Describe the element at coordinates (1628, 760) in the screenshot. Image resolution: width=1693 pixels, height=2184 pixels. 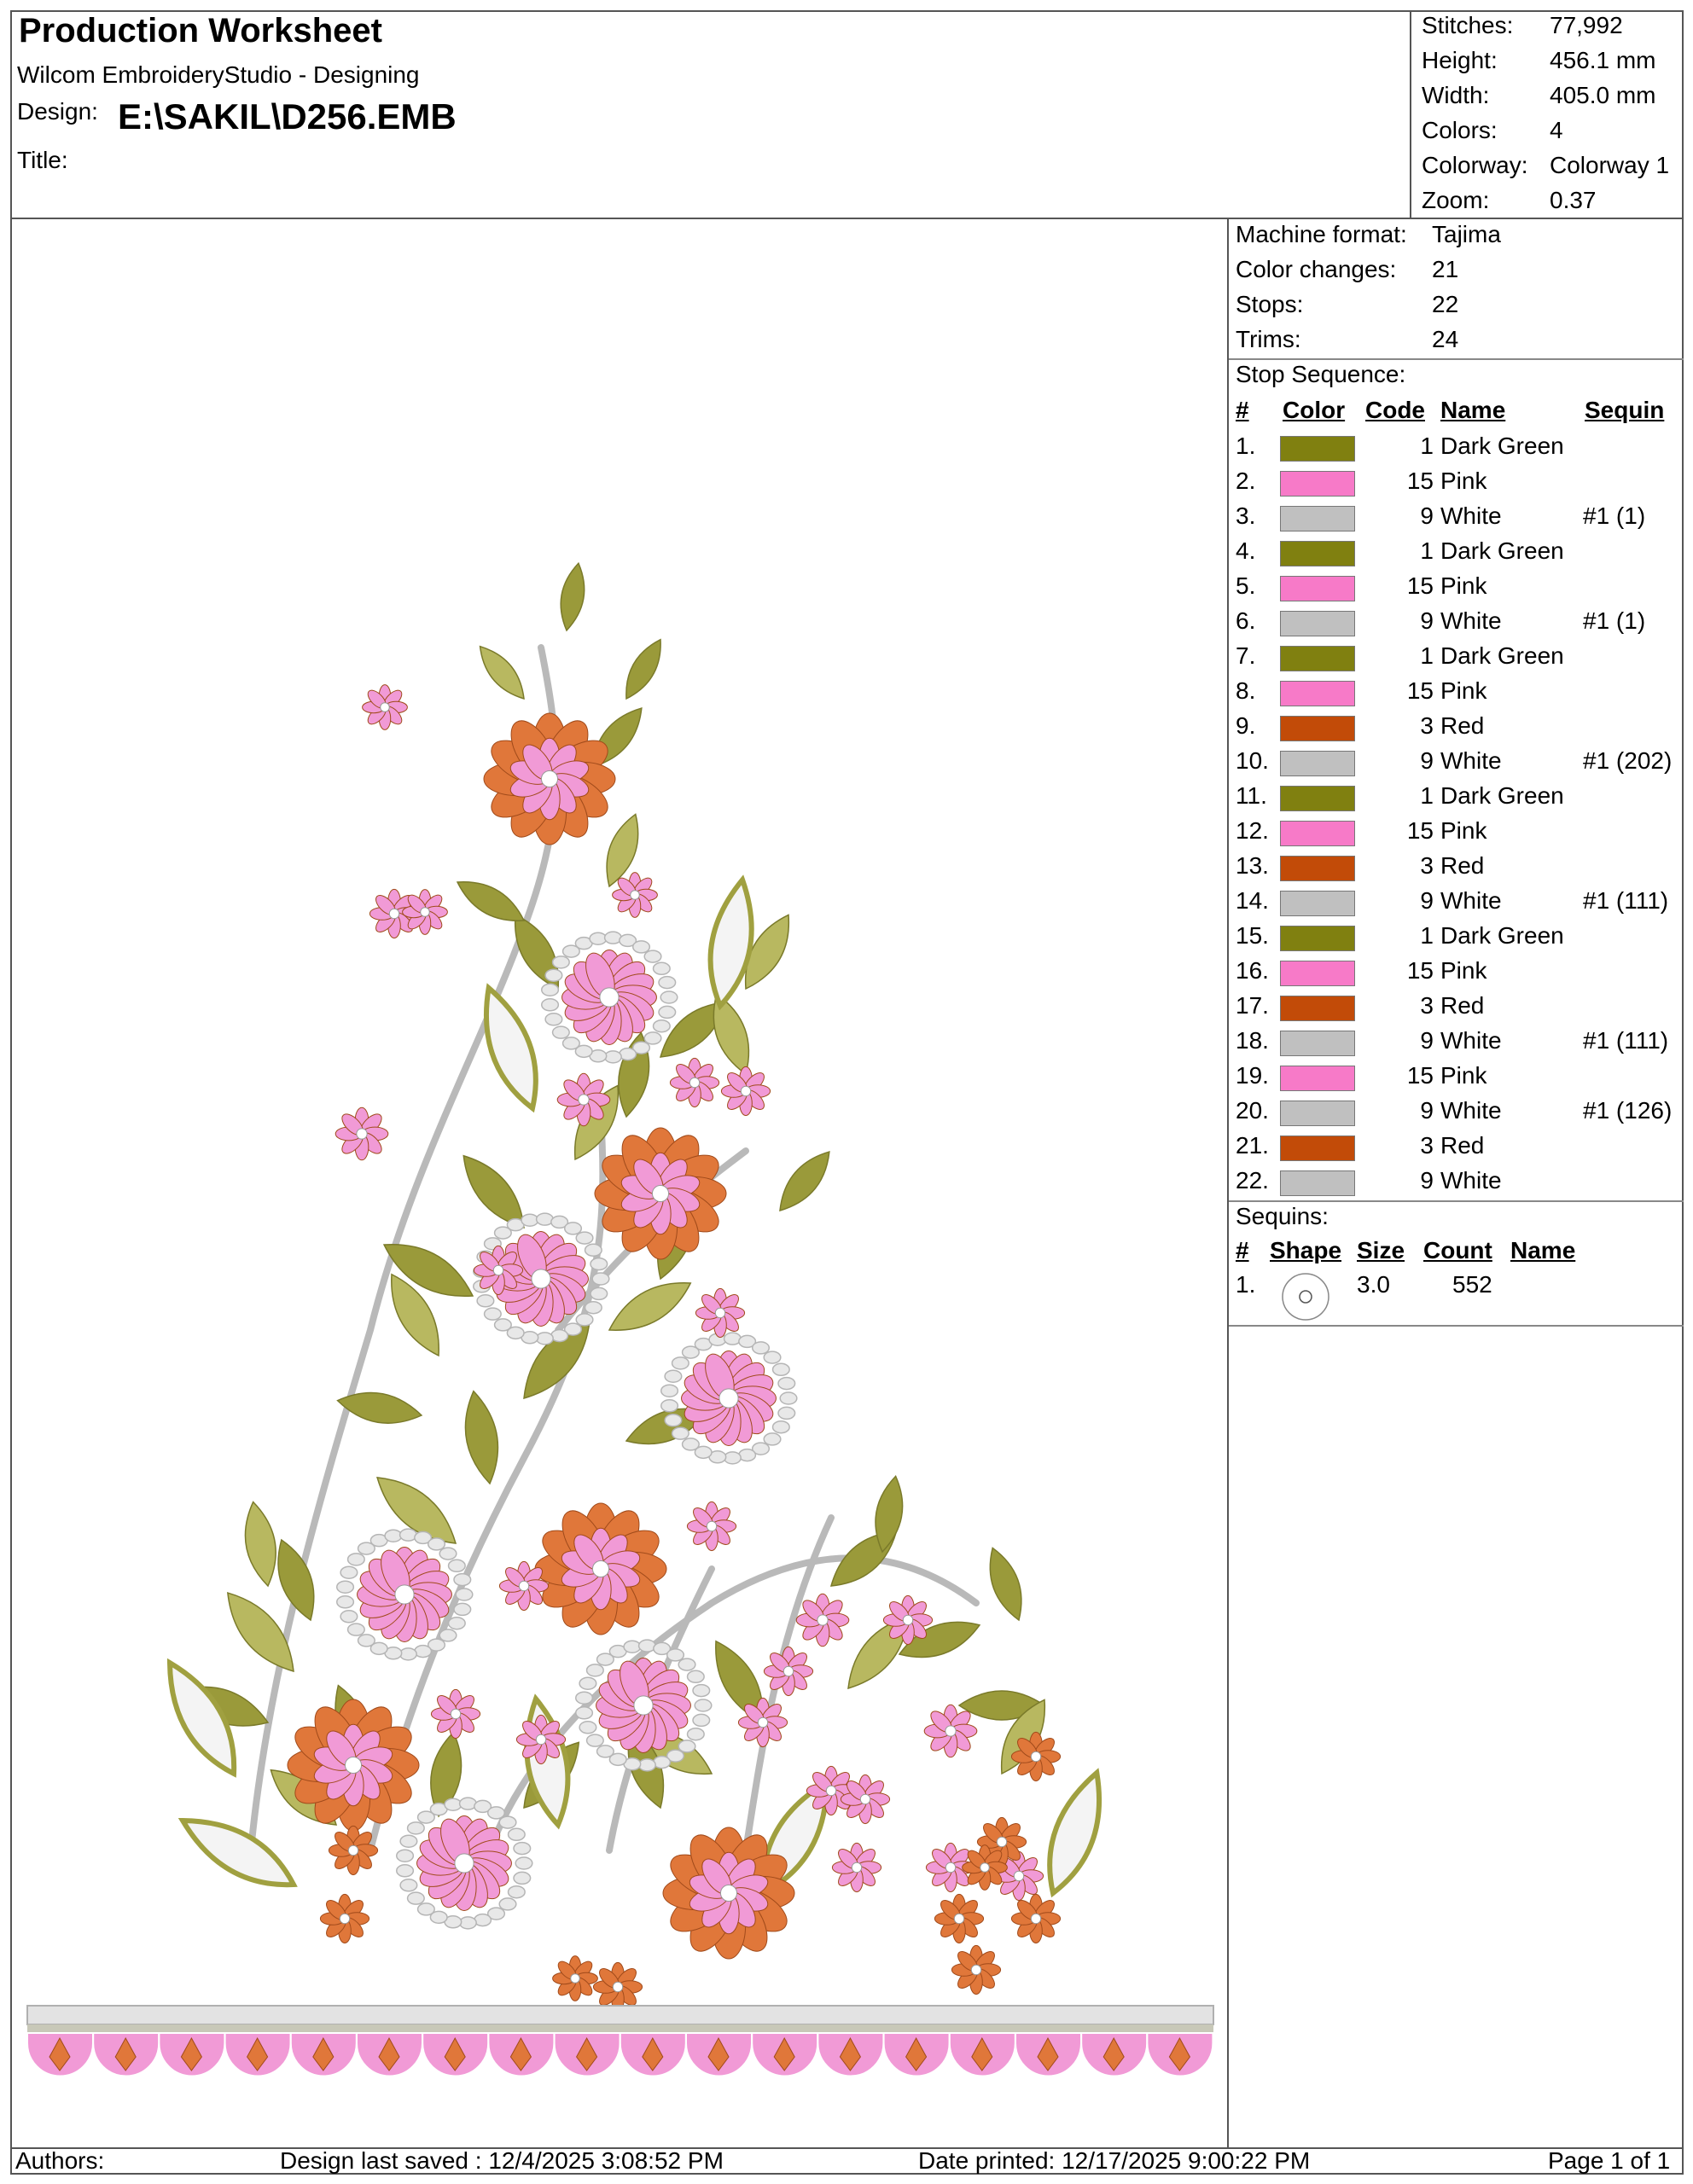
I see `sequin-ref: #1 (202)` at that location.